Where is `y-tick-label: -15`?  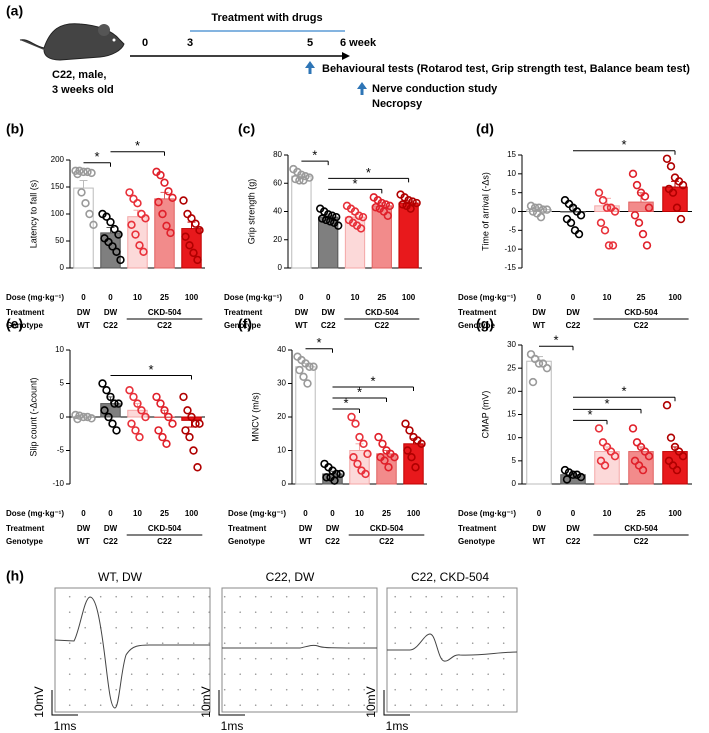
y-tick-label: -15 is located at coordinates (510, 267).